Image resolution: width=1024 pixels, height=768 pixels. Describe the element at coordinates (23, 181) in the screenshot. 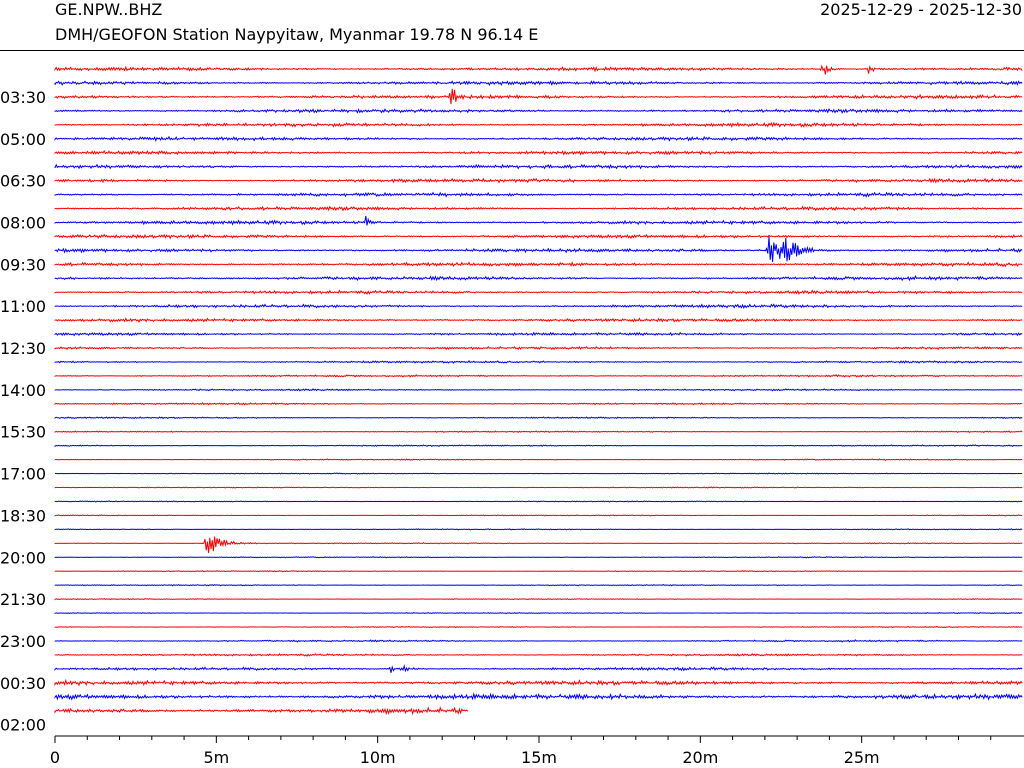

I see `y-tick-label: 06:30` at that location.